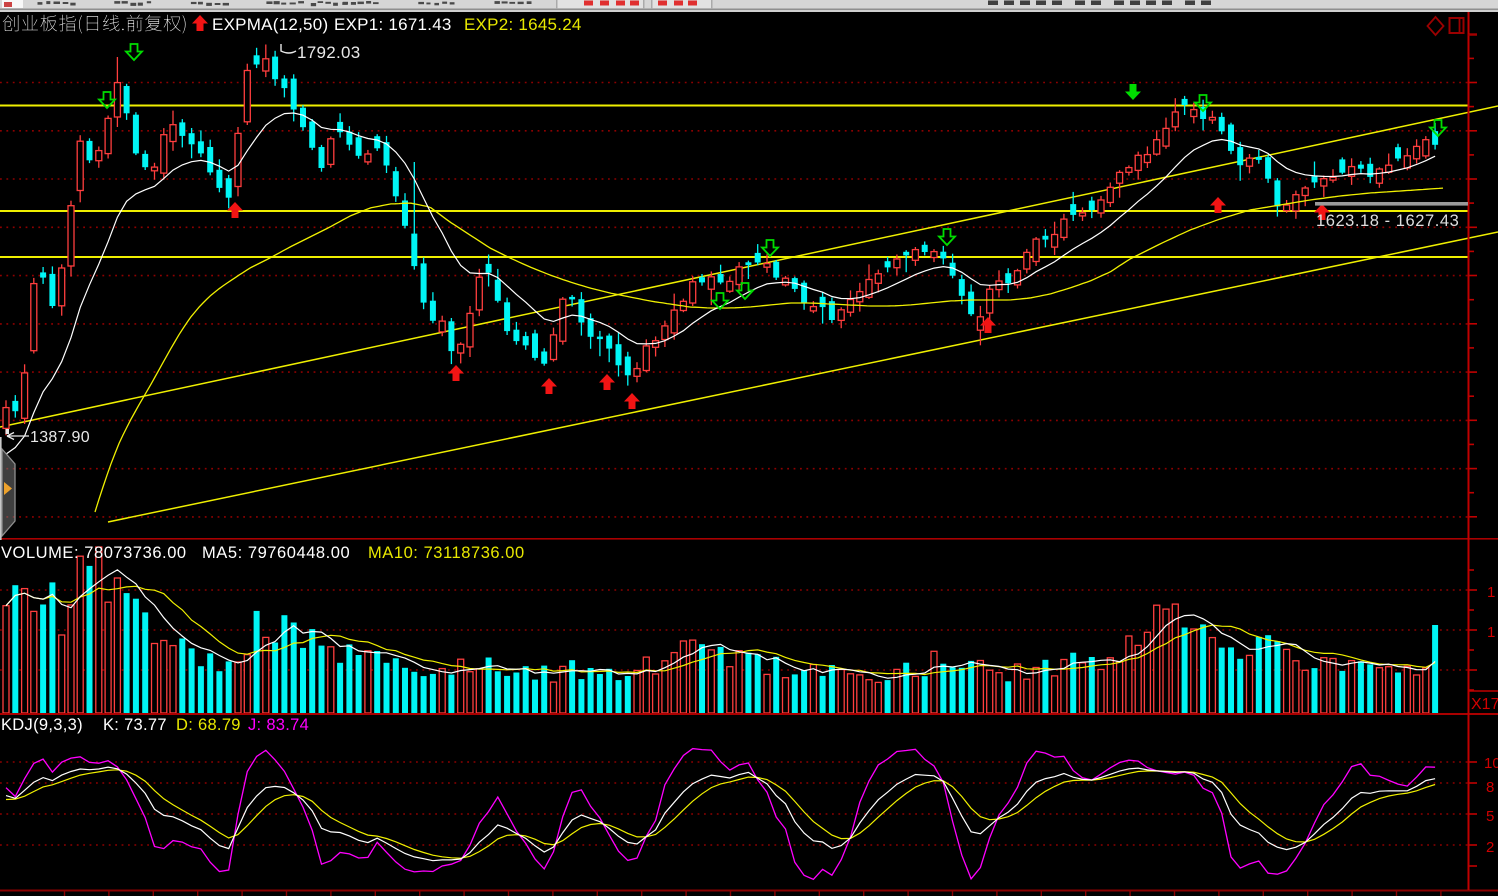 This screenshot has width=1498, height=896. I want to click on svg-text: EXP2: 1645.24, so click(523, 24).